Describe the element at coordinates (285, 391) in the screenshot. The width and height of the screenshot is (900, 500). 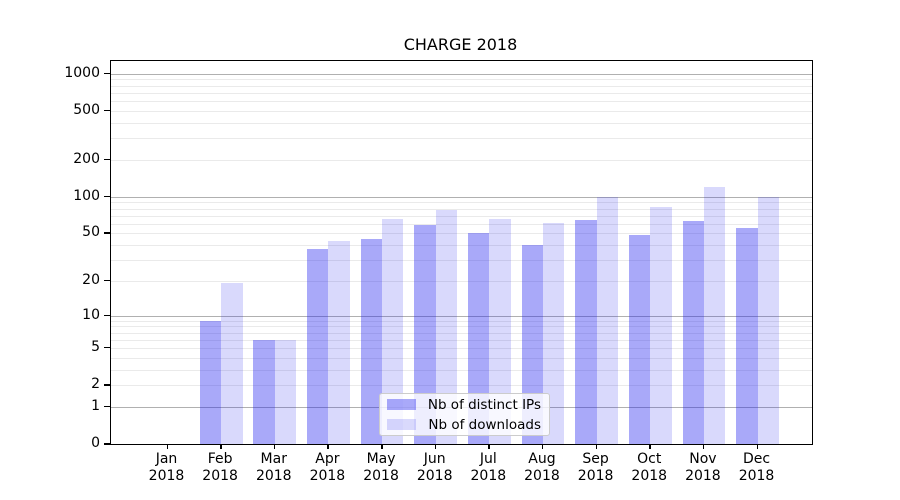
I see `bar-downloads-mar` at that location.